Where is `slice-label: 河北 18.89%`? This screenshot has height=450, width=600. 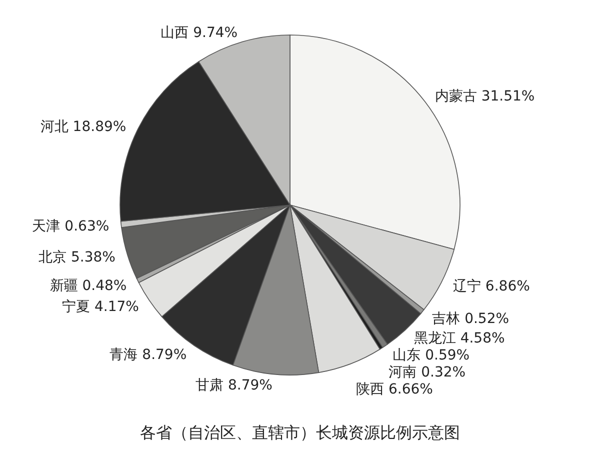
slice-label: 河北 18.89% is located at coordinates (83, 127).